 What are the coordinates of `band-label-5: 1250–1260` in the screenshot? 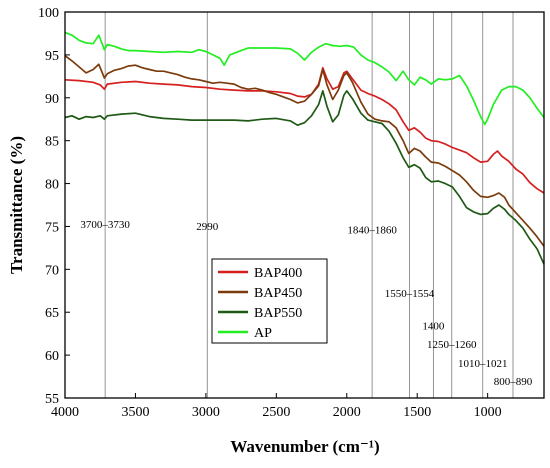 It's located at (452, 345).